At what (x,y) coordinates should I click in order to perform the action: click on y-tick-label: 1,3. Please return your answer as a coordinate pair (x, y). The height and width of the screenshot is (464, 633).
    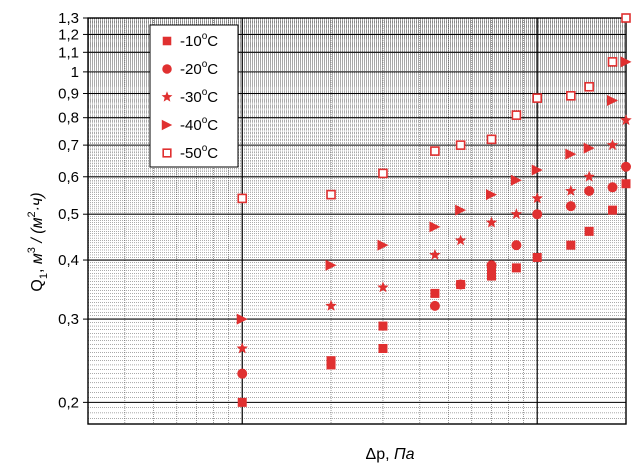
    Looking at the image, I should click on (68, 18).